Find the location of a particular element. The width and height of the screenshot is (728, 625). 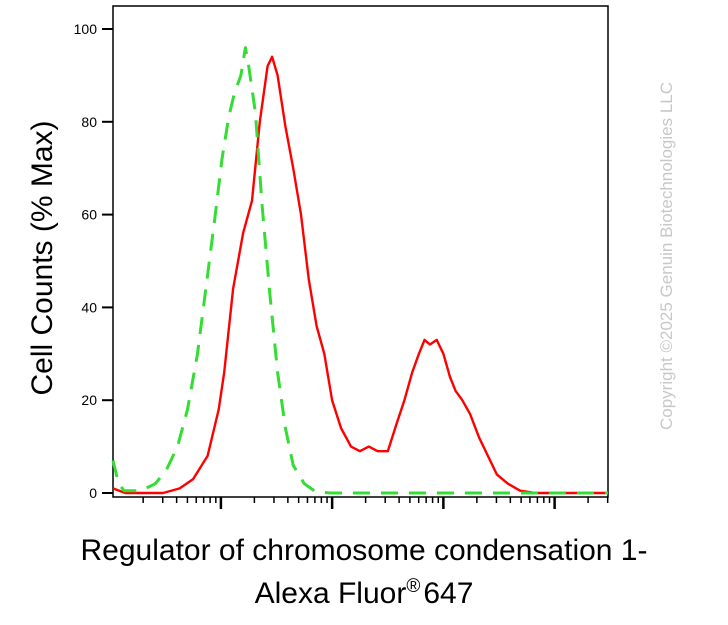

x-axis-label-text: Alexa Fluor is located at coordinates (330, 593).